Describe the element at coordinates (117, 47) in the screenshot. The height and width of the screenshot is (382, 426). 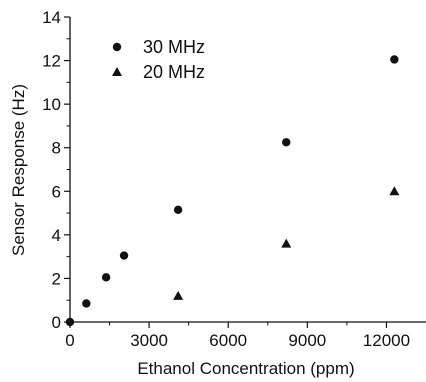
I see `legend-marker-circle` at that location.